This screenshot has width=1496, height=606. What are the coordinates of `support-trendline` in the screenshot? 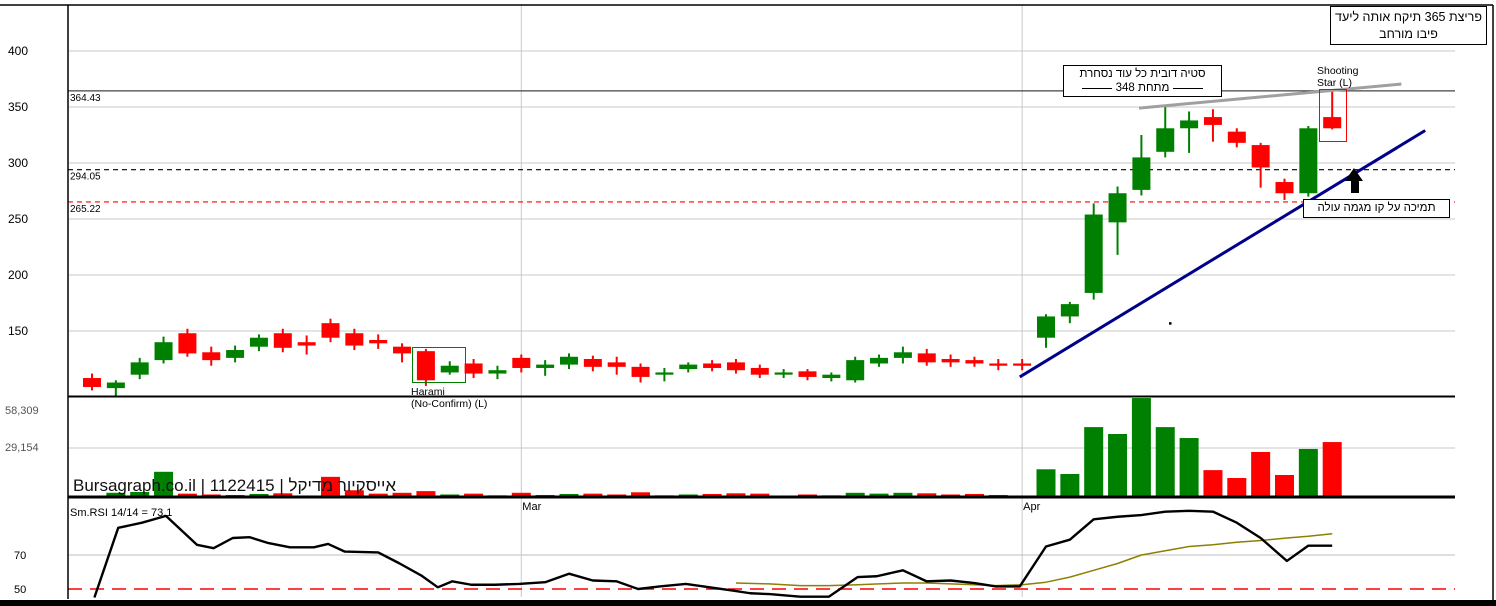 It's located at (1222, 254).